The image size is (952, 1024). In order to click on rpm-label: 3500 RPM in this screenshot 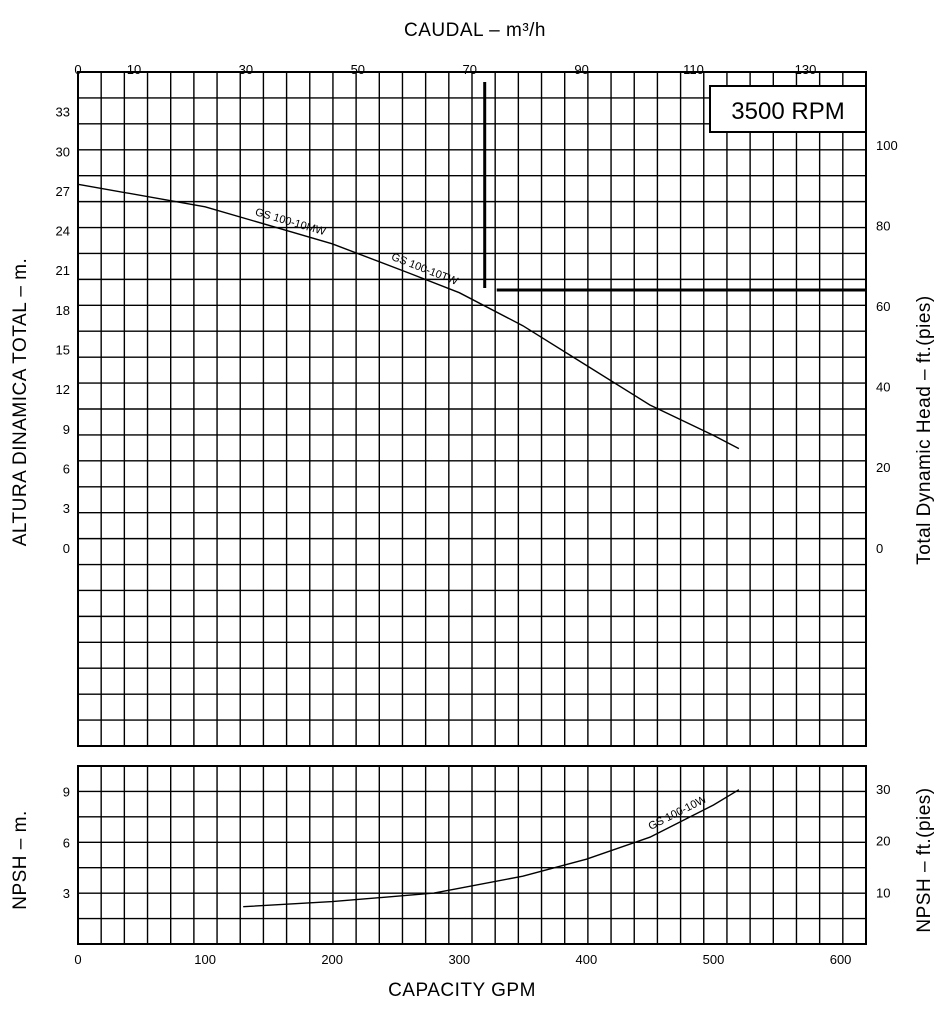, I will do `click(787, 111)`.